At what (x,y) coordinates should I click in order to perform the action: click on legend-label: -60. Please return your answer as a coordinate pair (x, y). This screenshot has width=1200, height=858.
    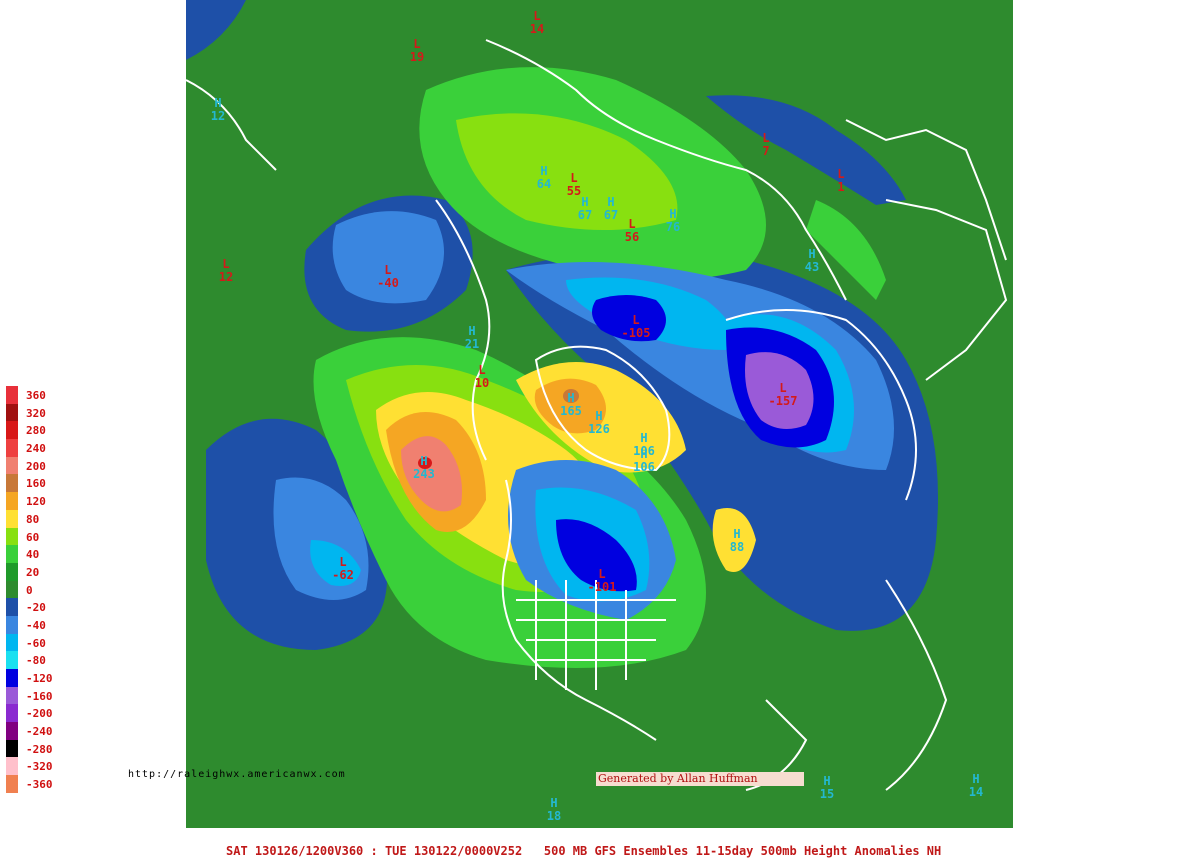
    Looking at the image, I should click on (36, 643).